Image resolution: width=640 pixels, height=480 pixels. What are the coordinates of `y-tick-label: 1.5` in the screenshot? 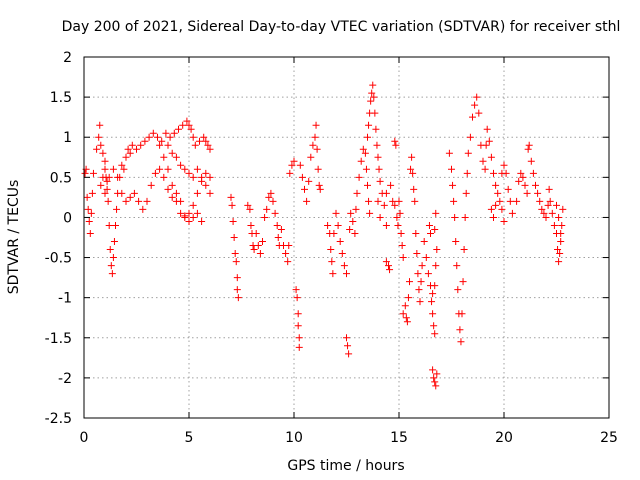 It's located at (61, 98).